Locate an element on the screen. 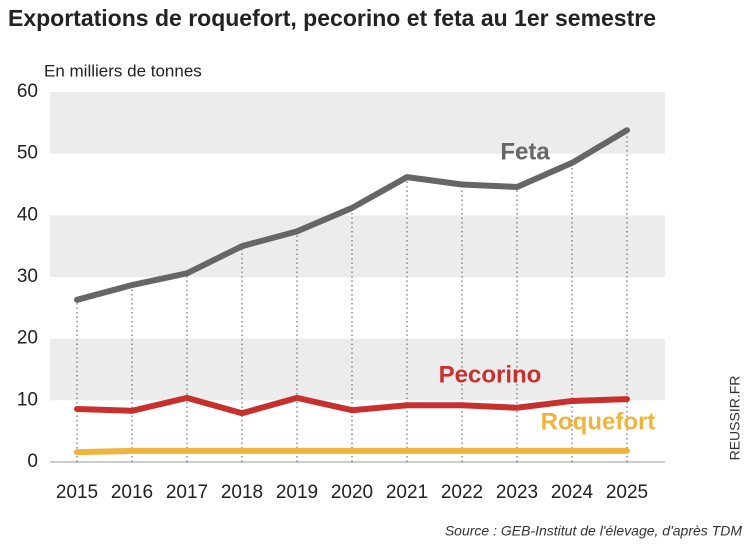 The width and height of the screenshot is (747, 548). y-tick-label: 50 is located at coordinates (27, 153).